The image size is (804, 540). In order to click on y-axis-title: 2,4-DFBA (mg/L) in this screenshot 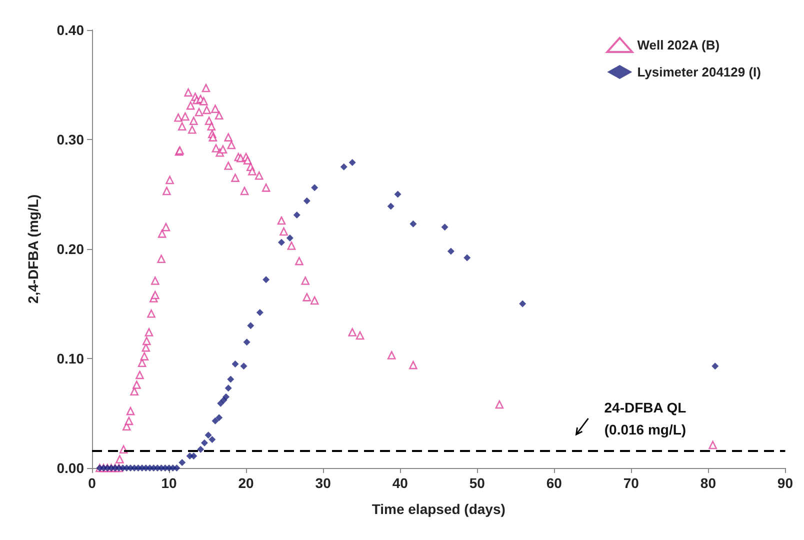, I will do `click(33, 249)`.